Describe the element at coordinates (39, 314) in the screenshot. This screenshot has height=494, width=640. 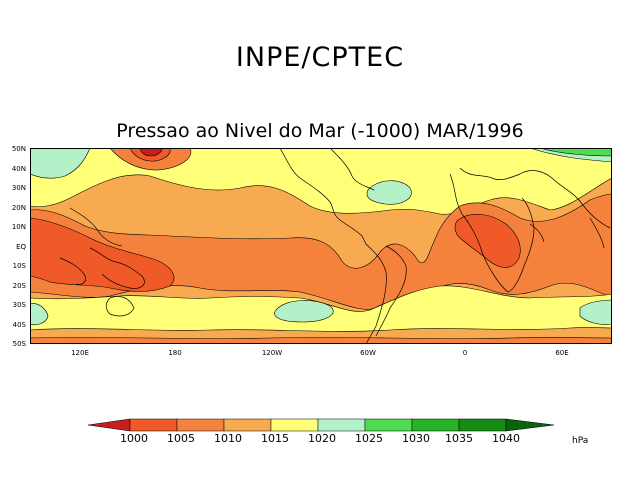
I see `pressure-band-1020-1025-south-west` at that location.